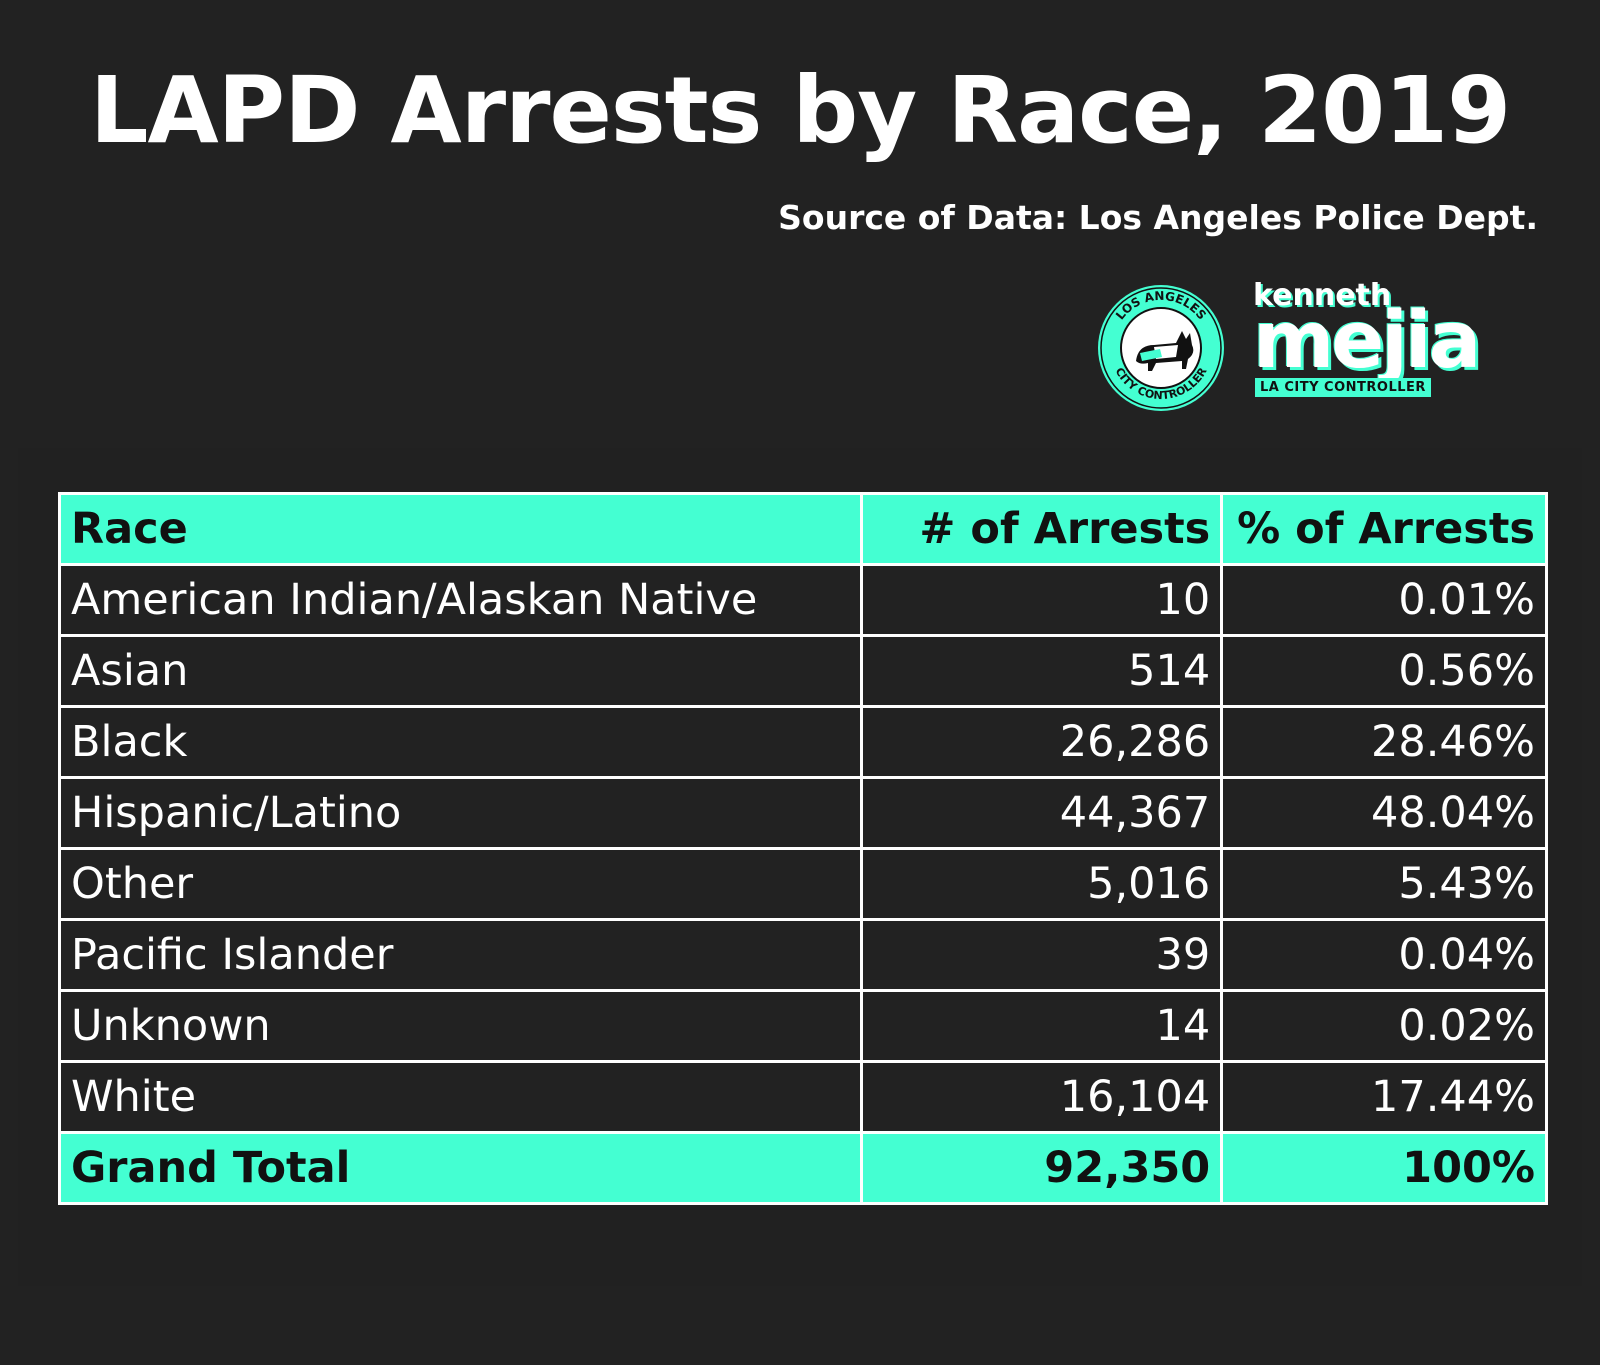 The width and height of the screenshot is (1600, 1365). Describe the element at coordinates (1042, 671) in the screenshot. I see `cell-arrests: 514` at that location.